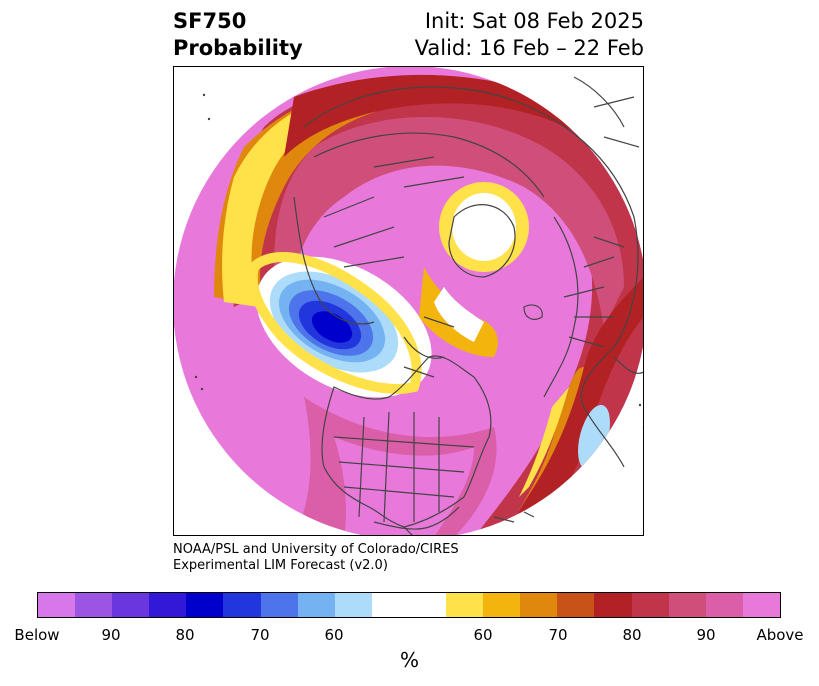  I want to click on valid-range: Valid: 16 Feb – 22 Feb, so click(529, 48).